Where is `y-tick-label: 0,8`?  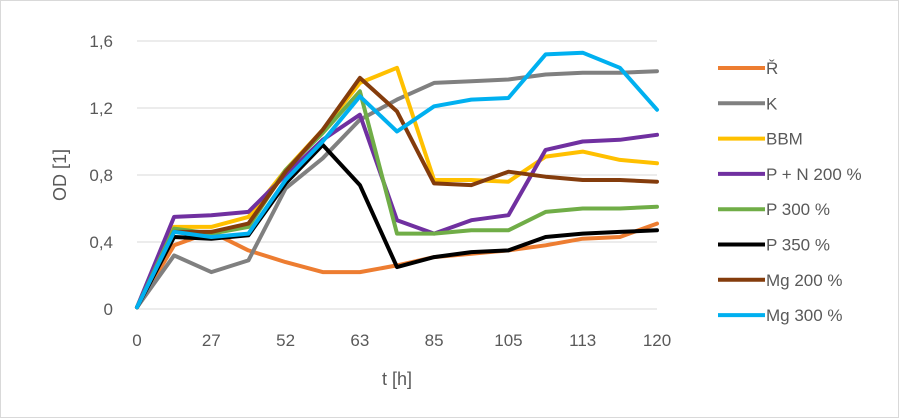 y-tick-label: 0,8 is located at coordinates (101, 175).